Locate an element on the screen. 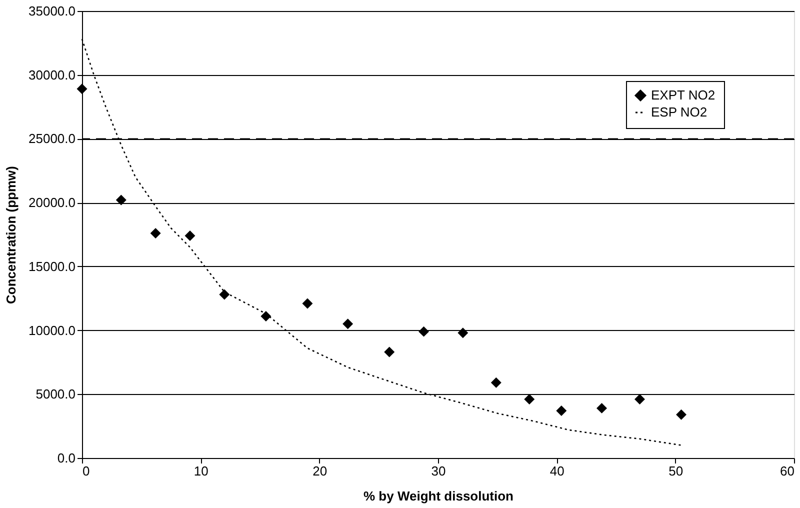  x-tick-label: 10 is located at coordinates (201, 471).